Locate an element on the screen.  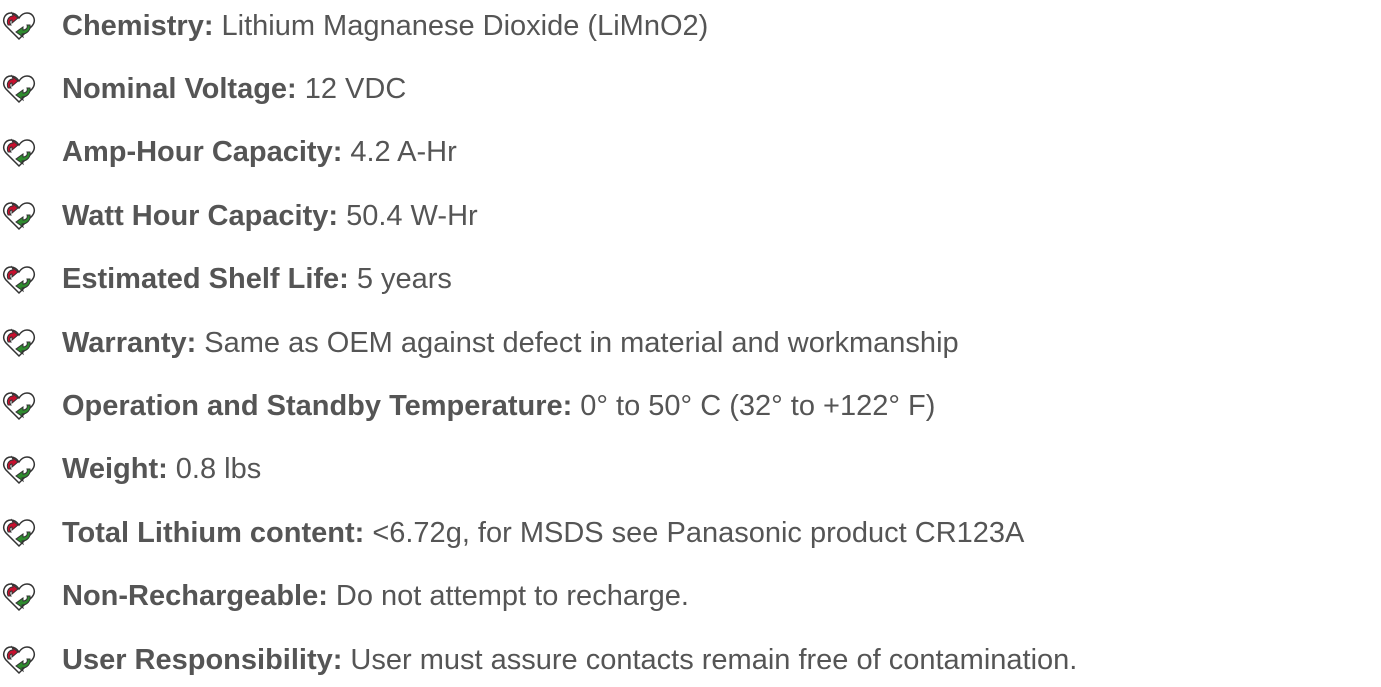
spec-value: 0° to 50° C (32° to +122° F) is located at coordinates (758, 405).